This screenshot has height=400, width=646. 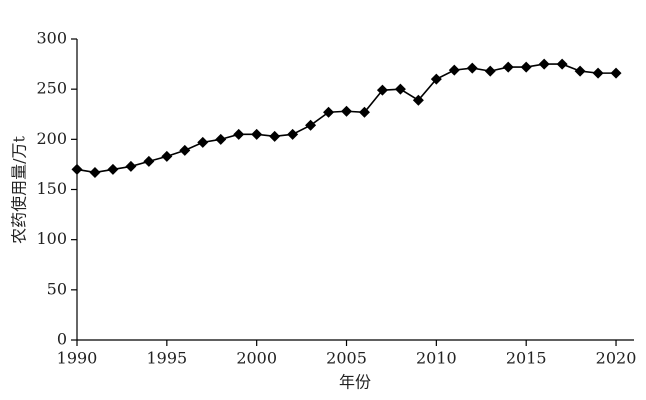 I want to click on x-tick-label: 1995, so click(x=166, y=358).